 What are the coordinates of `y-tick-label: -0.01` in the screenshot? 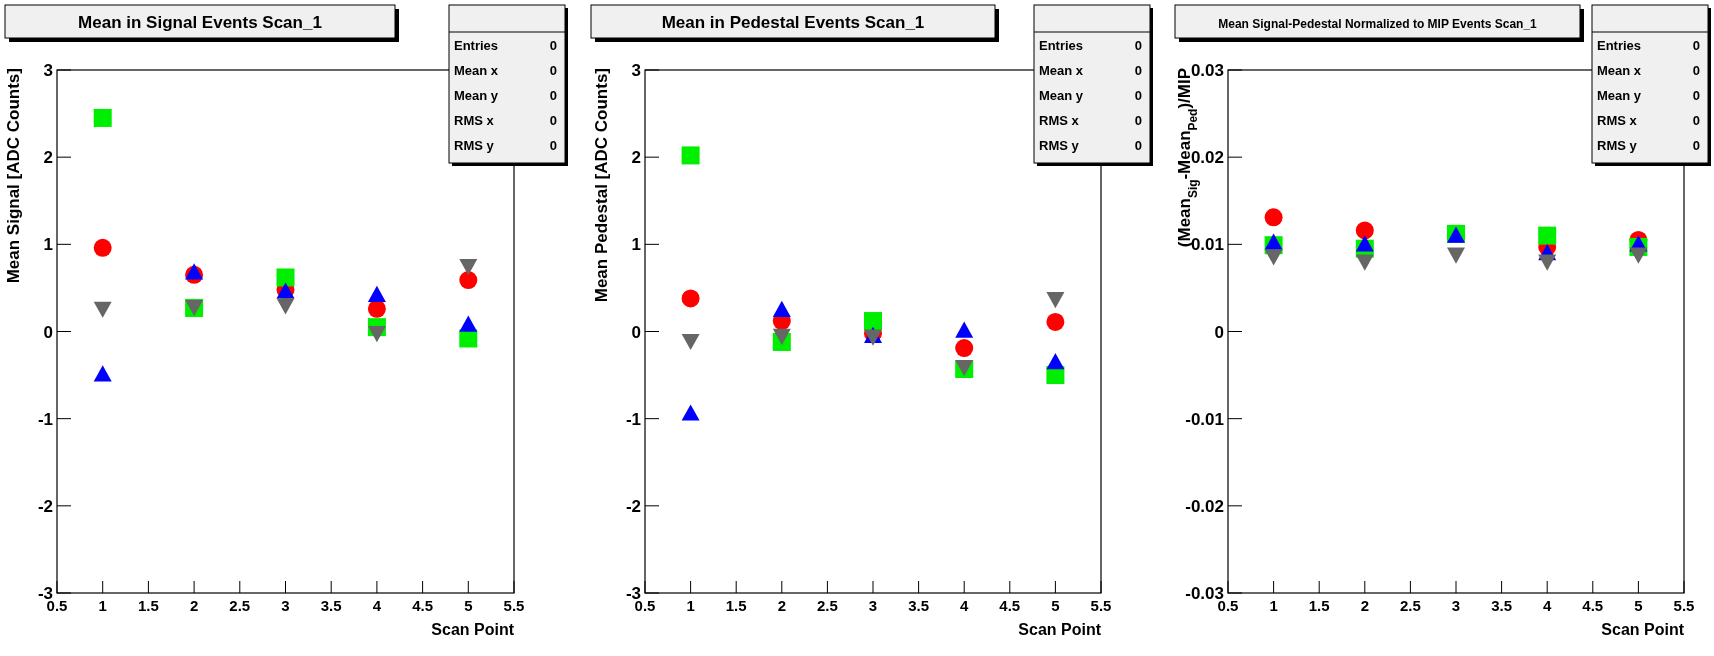 It's located at (1204, 419).